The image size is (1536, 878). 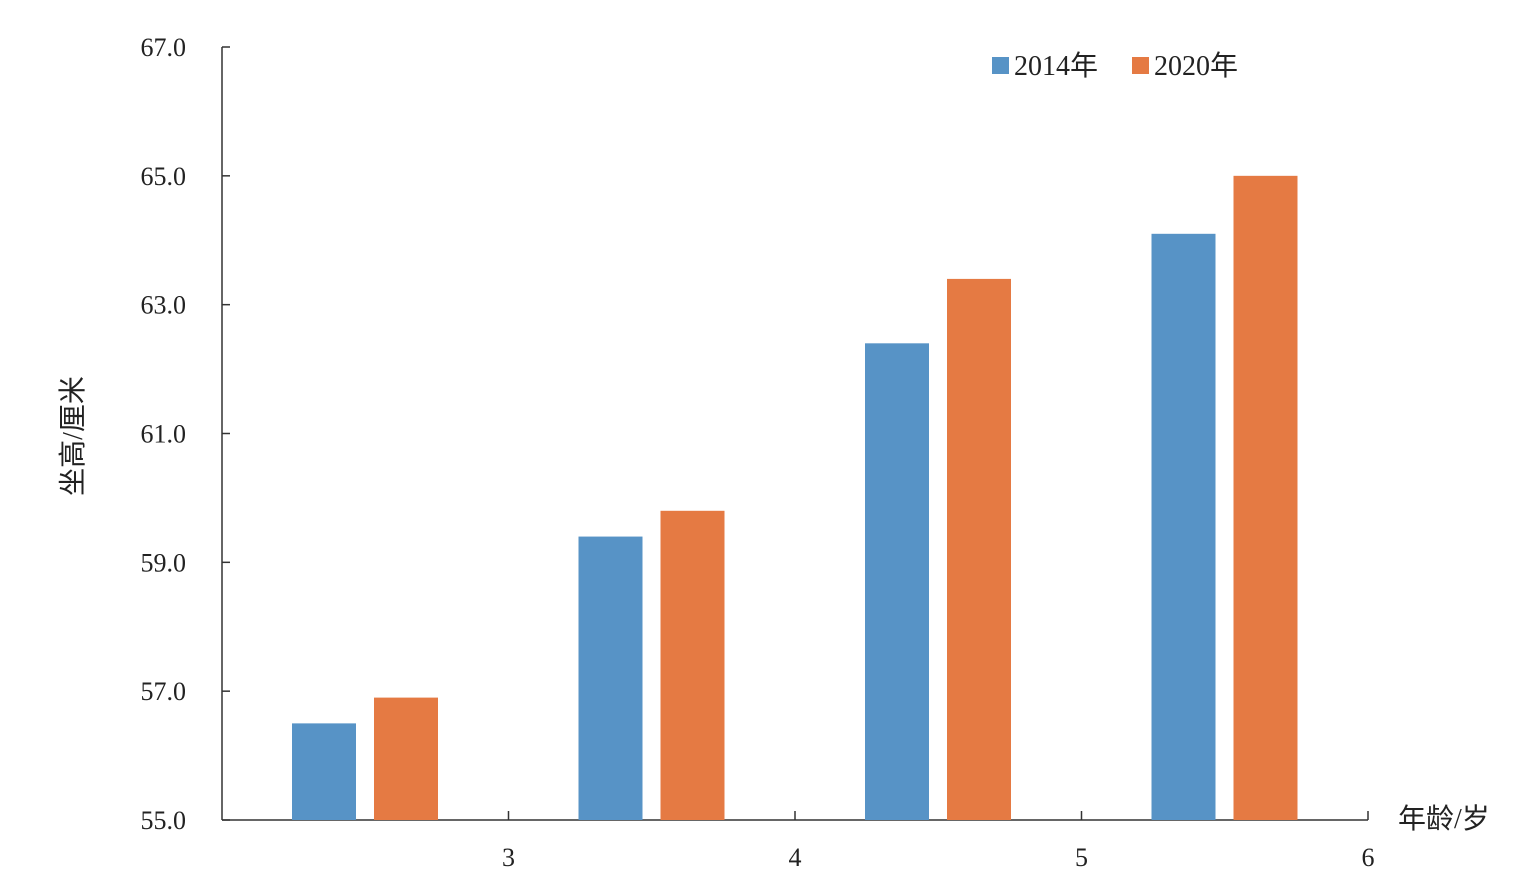 I want to click on y-tick-label: 57.0, so click(x=164, y=691).